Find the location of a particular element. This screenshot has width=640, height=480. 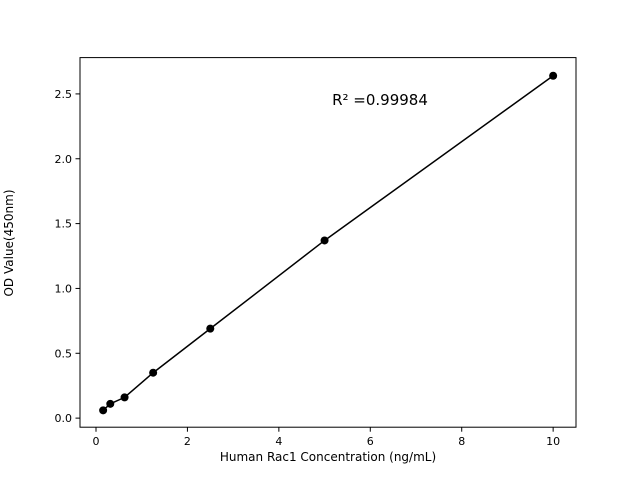

x-tick-label: 2 is located at coordinates (187, 441).